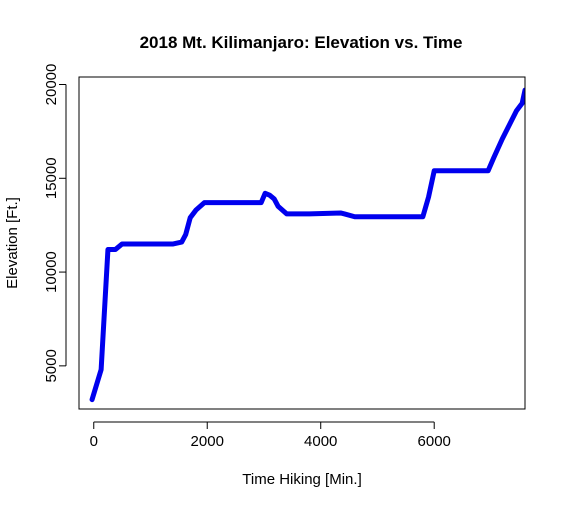  I want to click on y-axis-label: Elevation [Ft.], so click(12, 243).